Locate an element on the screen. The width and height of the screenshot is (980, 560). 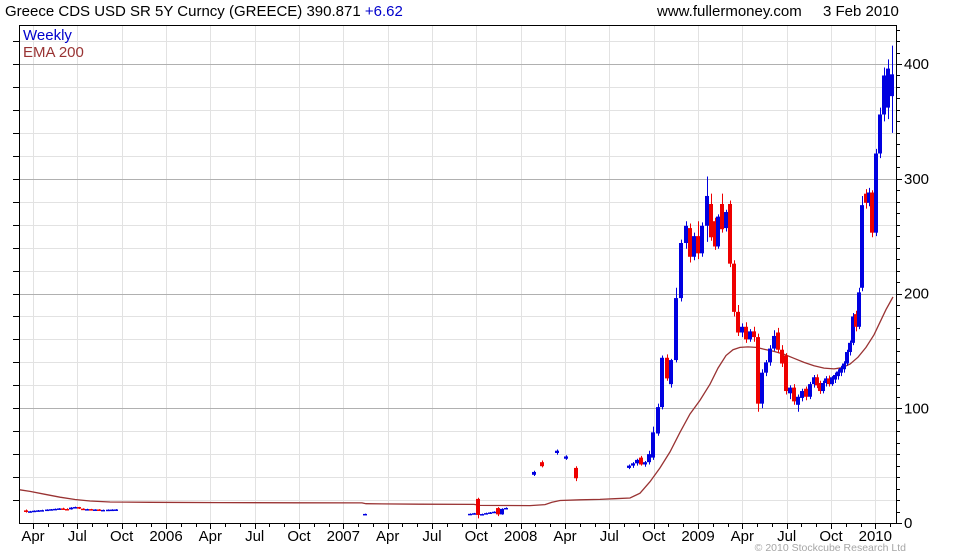
svg-text: 2009 is located at coordinates (697, 536).